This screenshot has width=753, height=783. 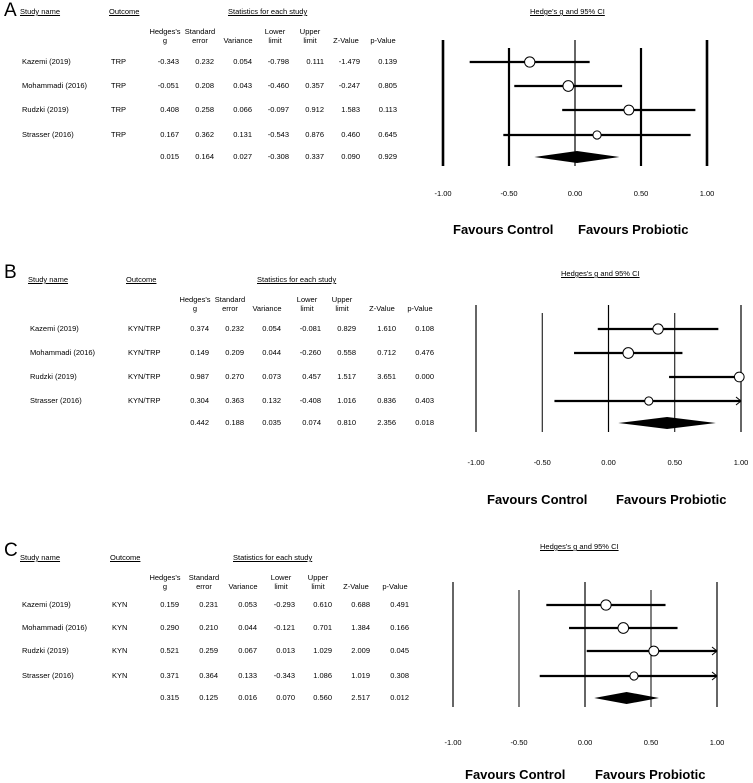 What do you see at coordinates (247, 604) in the screenshot?
I see `study-var-value: 0.053` at bounding box center [247, 604].